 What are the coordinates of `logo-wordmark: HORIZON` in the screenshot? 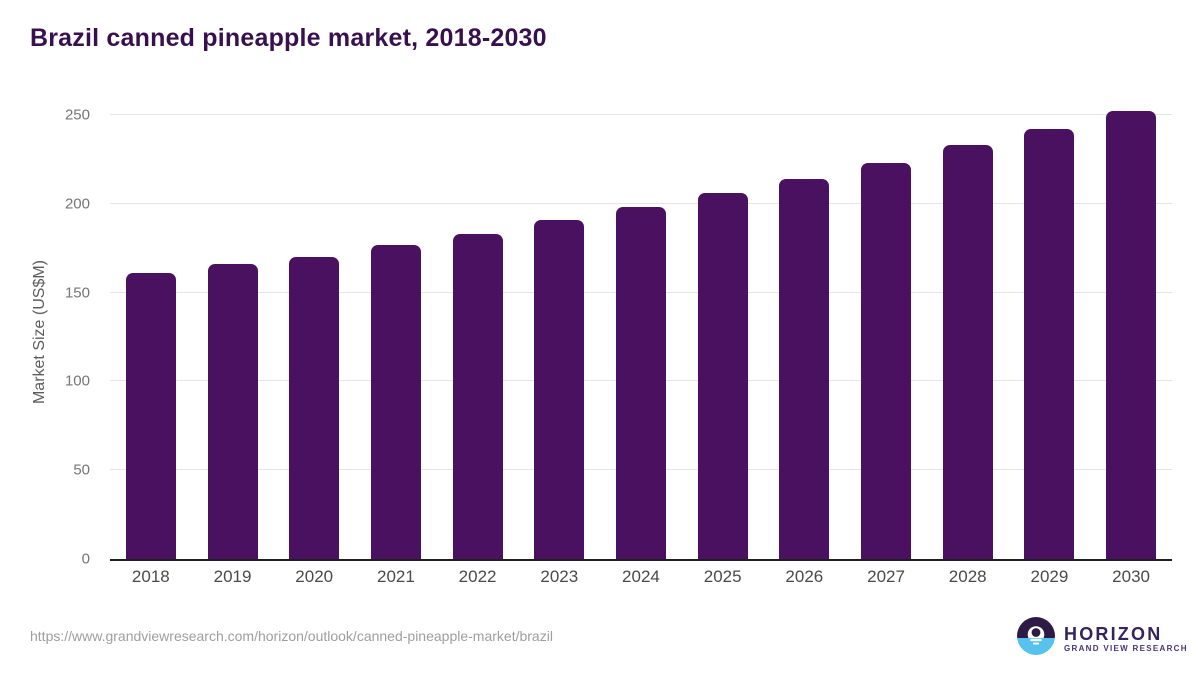 It's located at (1113, 633).